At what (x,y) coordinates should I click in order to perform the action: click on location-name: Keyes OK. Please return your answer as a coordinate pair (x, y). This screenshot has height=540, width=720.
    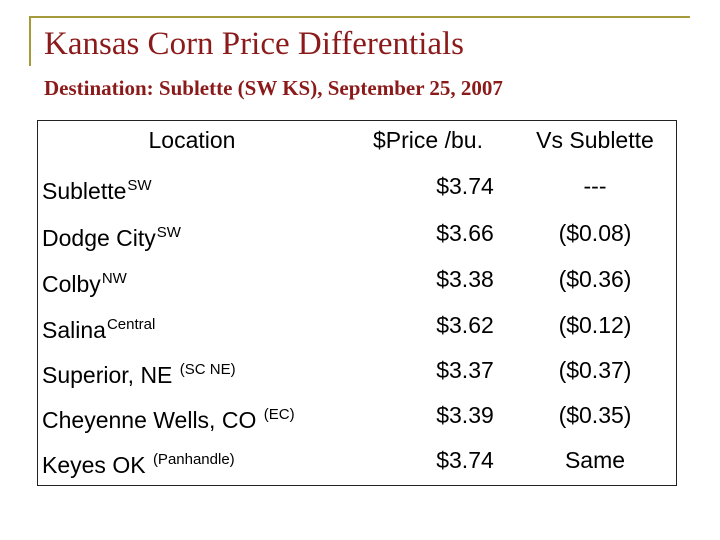
    Looking at the image, I should click on (97, 465).